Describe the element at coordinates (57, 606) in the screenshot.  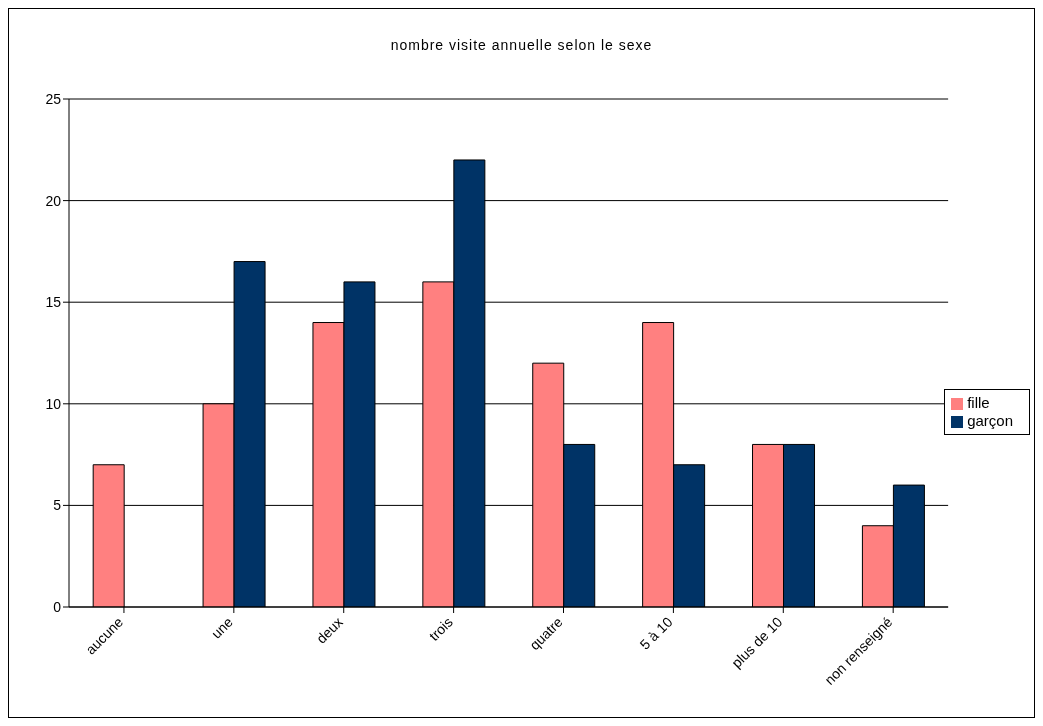
I see `y-tick-label: 0` at that location.